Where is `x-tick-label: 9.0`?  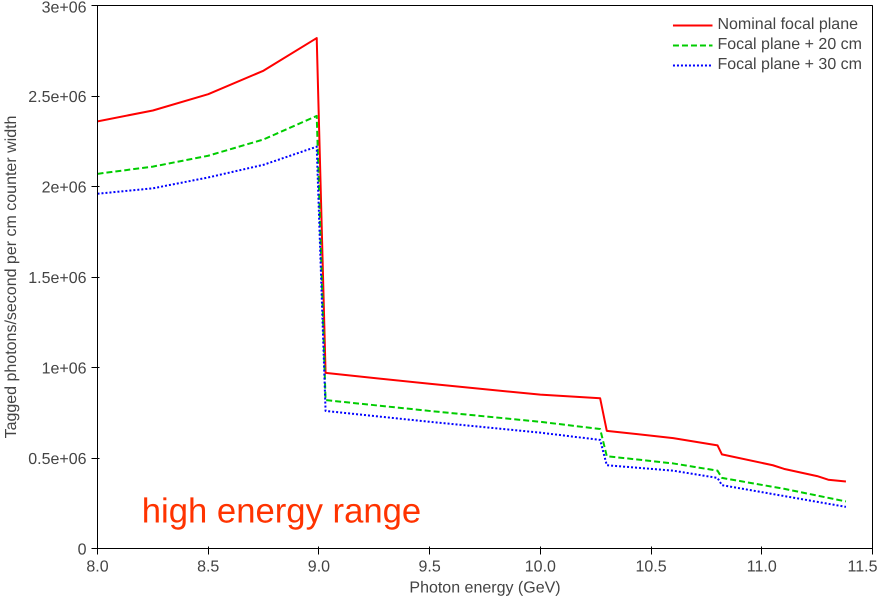
x-tick-label: 9.0 is located at coordinates (319, 567).